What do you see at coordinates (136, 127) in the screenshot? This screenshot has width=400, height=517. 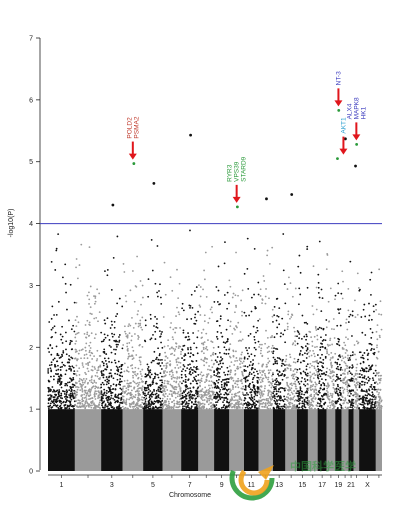 I see `gene-label: PSMA2` at bounding box center [136, 127].